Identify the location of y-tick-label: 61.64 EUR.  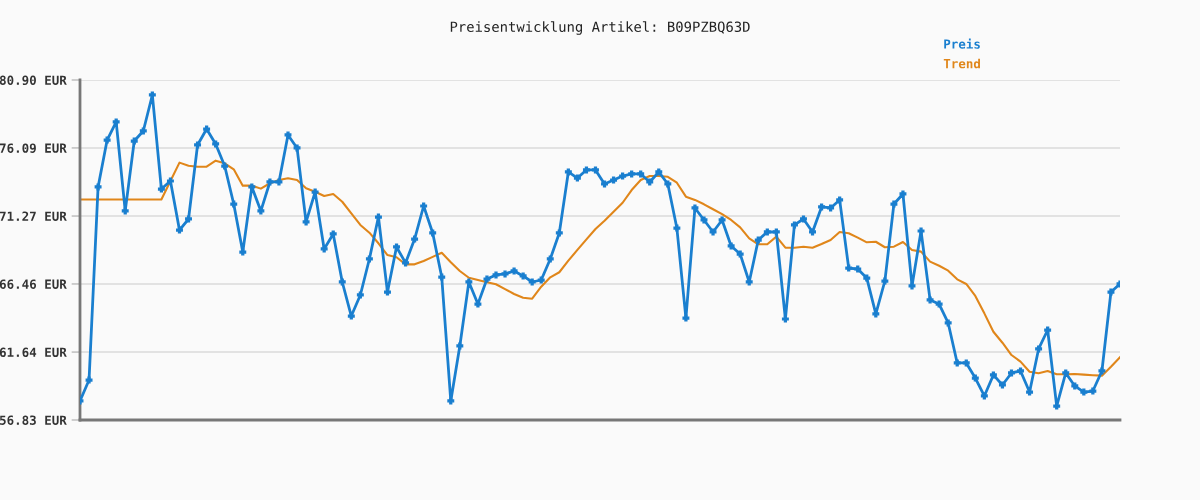
(33, 352).